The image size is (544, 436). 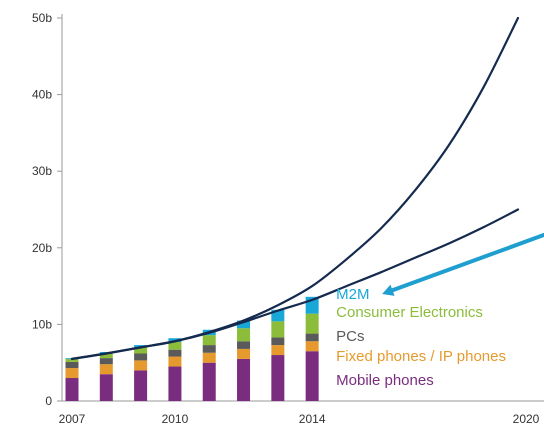 What do you see at coordinates (42, 324) in the screenshot?
I see `y-tick-label: 10b` at bounding box center [42, 324].